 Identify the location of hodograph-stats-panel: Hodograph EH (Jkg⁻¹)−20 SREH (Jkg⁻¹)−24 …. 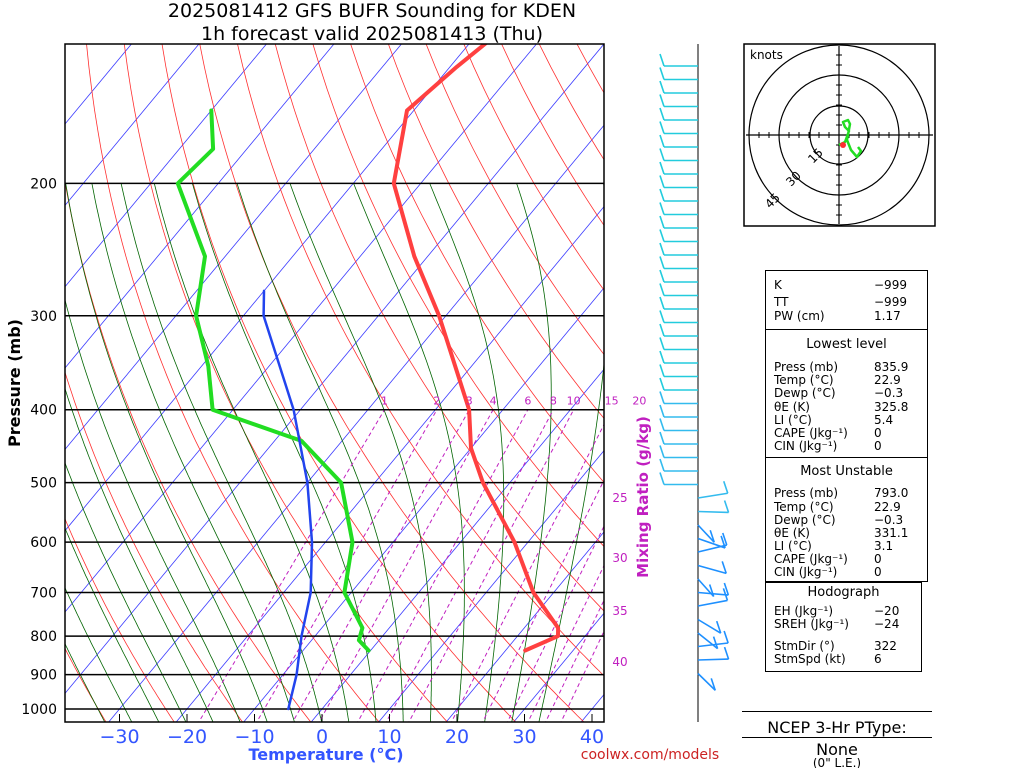
(843, 627).